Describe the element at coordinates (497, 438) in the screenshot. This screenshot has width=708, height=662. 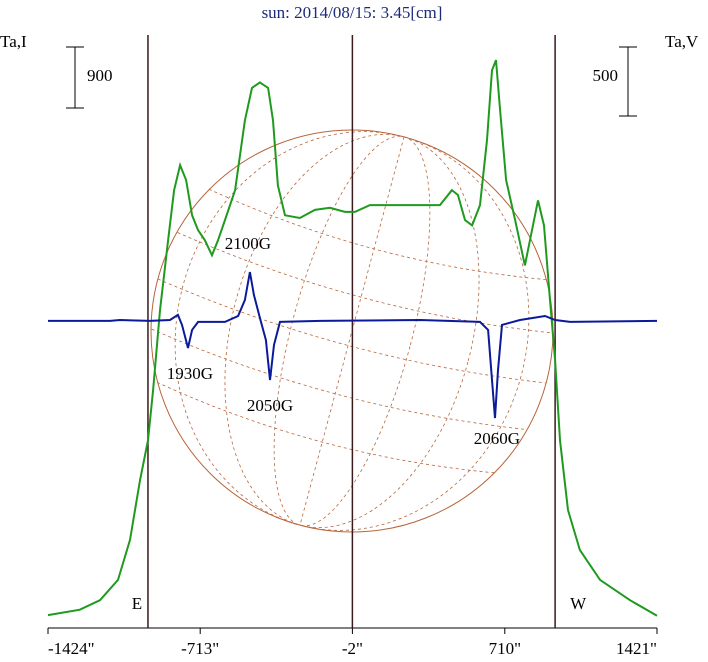
I see `annotation: 2060G` at that location.